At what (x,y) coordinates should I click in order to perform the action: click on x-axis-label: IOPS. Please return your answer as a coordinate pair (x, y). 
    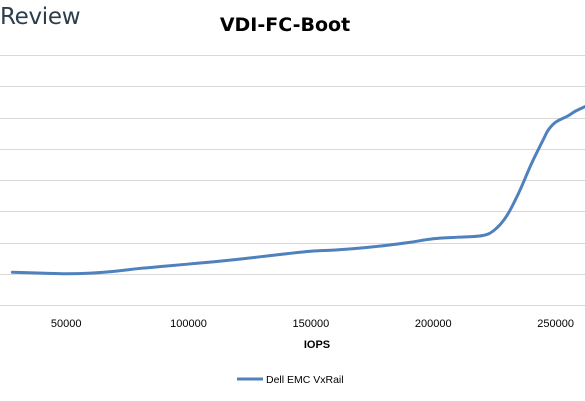
    Looking at the image, I should click on (317, 345).